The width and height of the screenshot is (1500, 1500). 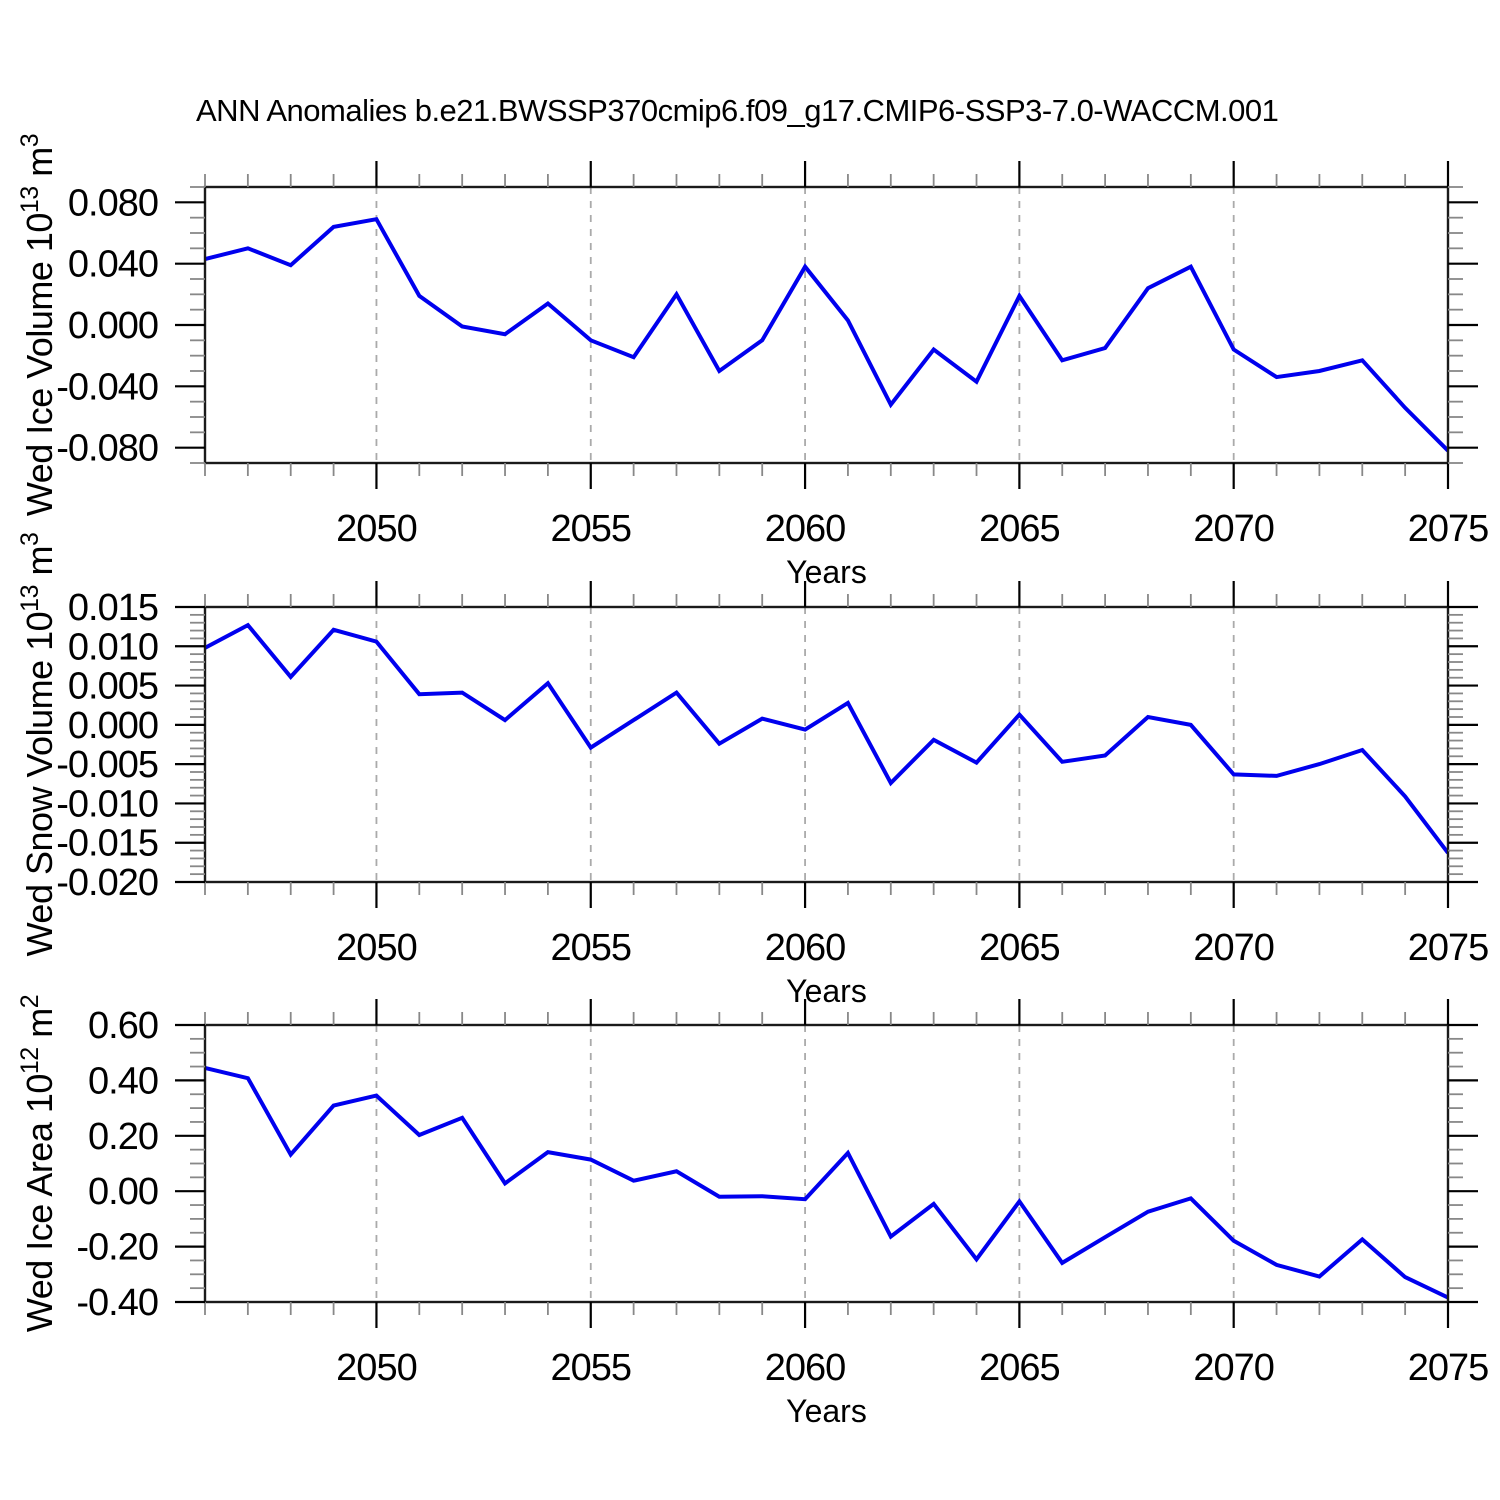 I want to click on data-line-wed-snow-volume, so click(x=827, y=738).